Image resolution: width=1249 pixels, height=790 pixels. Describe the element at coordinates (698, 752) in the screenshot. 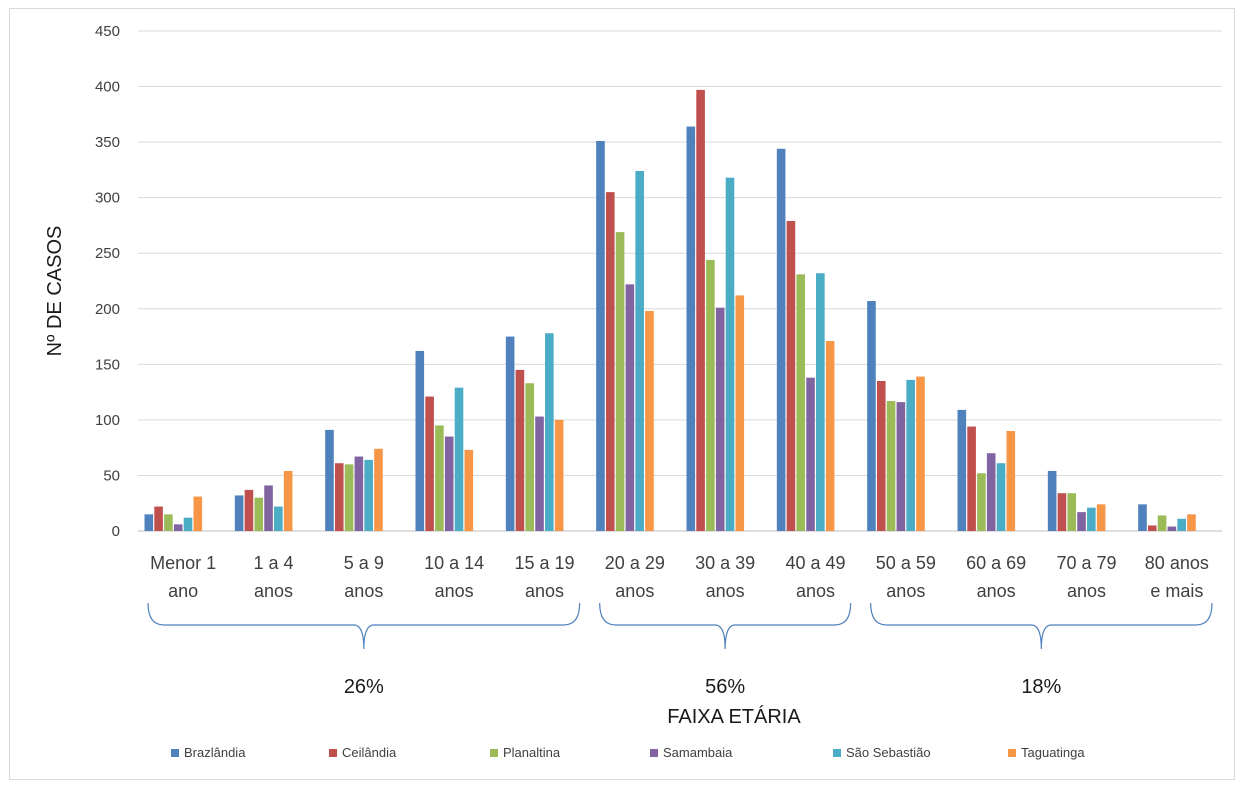

I see `legend-label: Samambaia` at that location.